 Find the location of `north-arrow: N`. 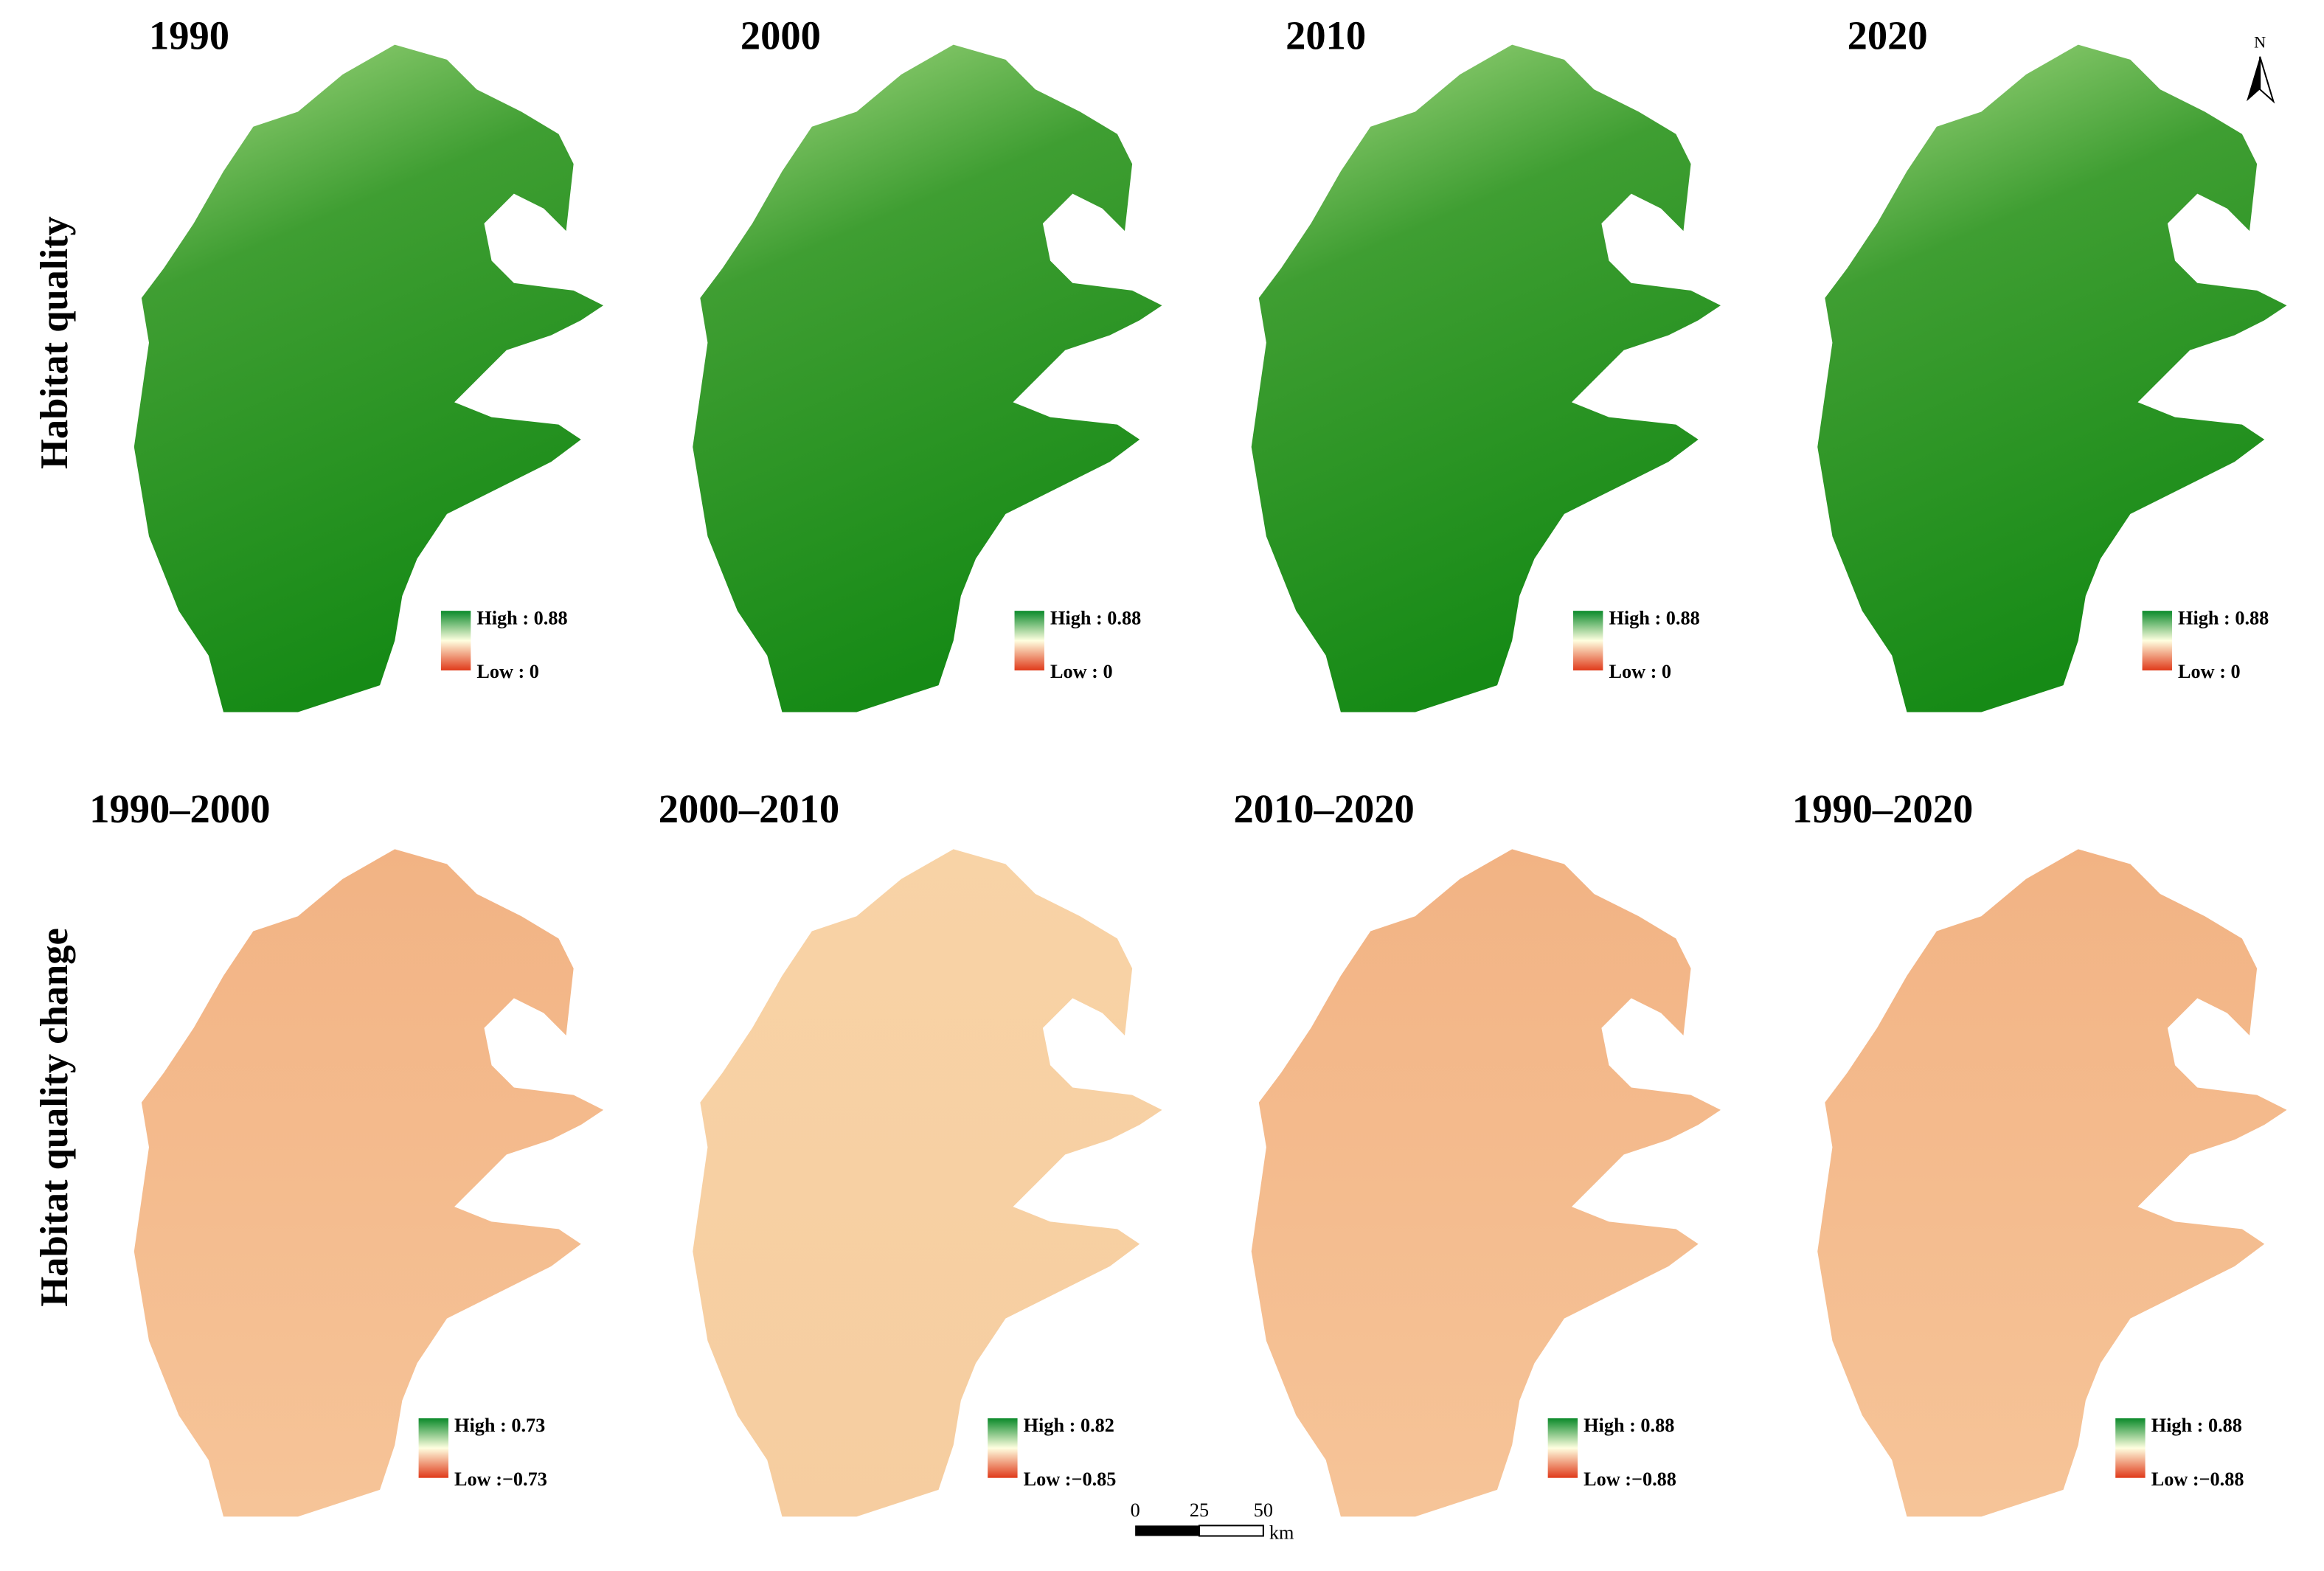

north-arrow: N is located at coordinates (2260, 69).